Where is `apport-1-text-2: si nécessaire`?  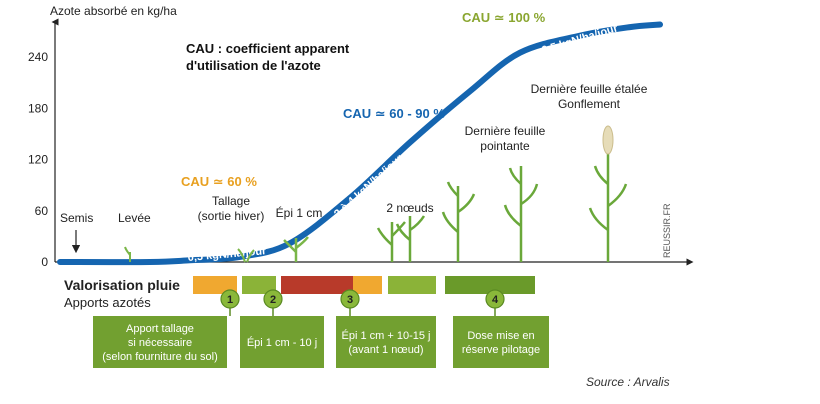 apport-1-text-2: si nécessaire is located at coordinates (160, 343).